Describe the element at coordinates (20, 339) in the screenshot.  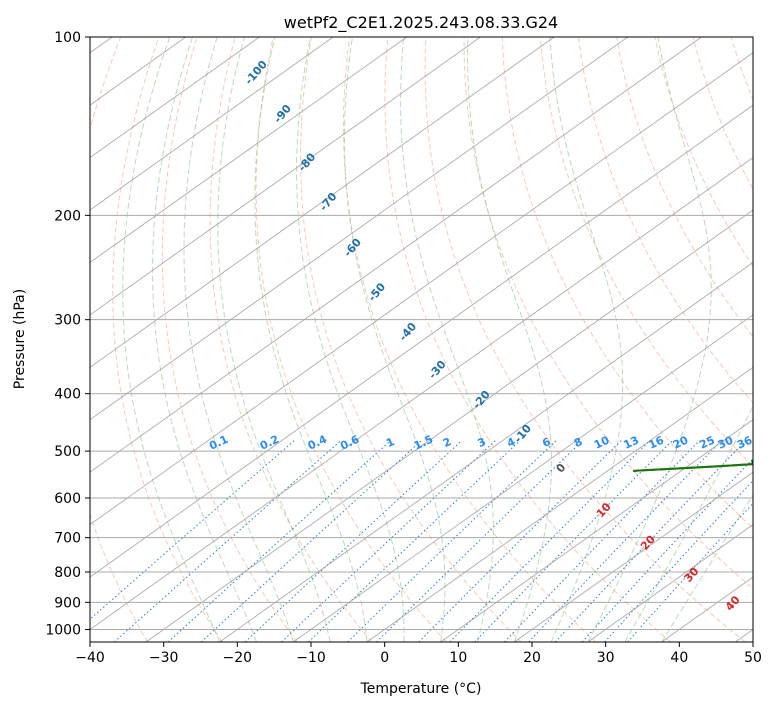
I see `y-axis-label: Pressure (hPa)` at that location.